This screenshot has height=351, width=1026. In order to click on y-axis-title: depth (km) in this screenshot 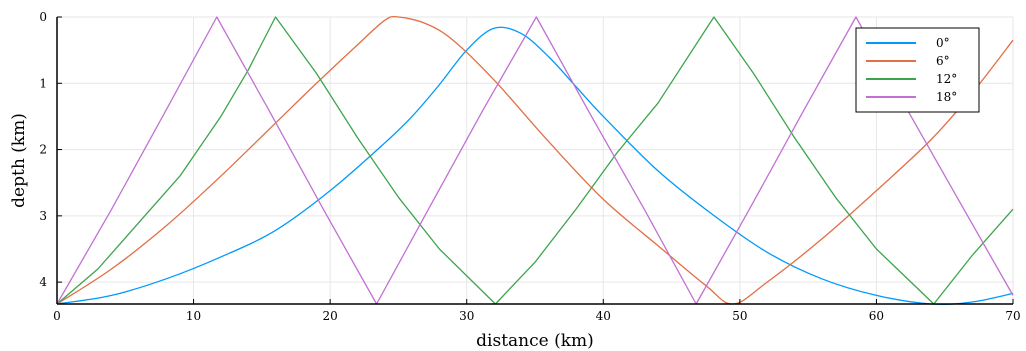, I will do `click(19, 160)`.